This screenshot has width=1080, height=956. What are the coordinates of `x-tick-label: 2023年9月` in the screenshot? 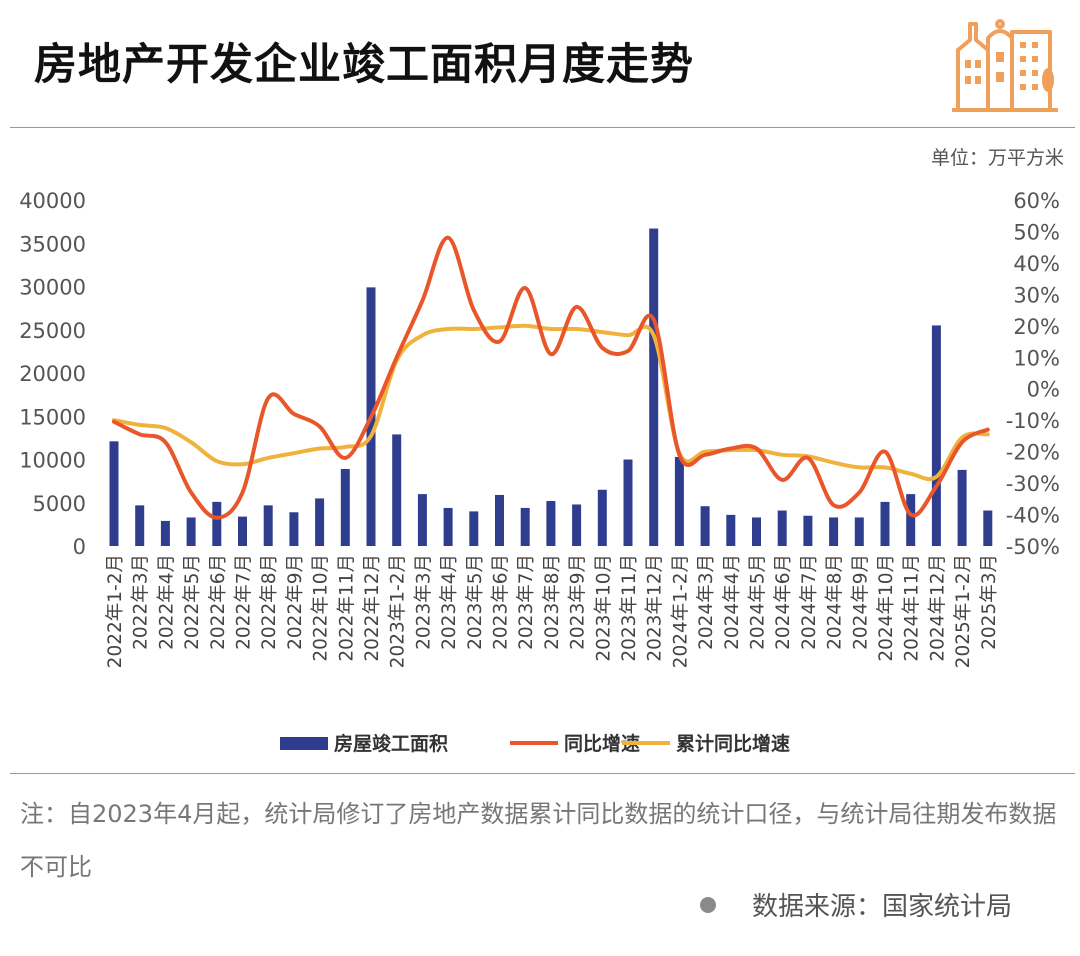 It's located at (578, 602).